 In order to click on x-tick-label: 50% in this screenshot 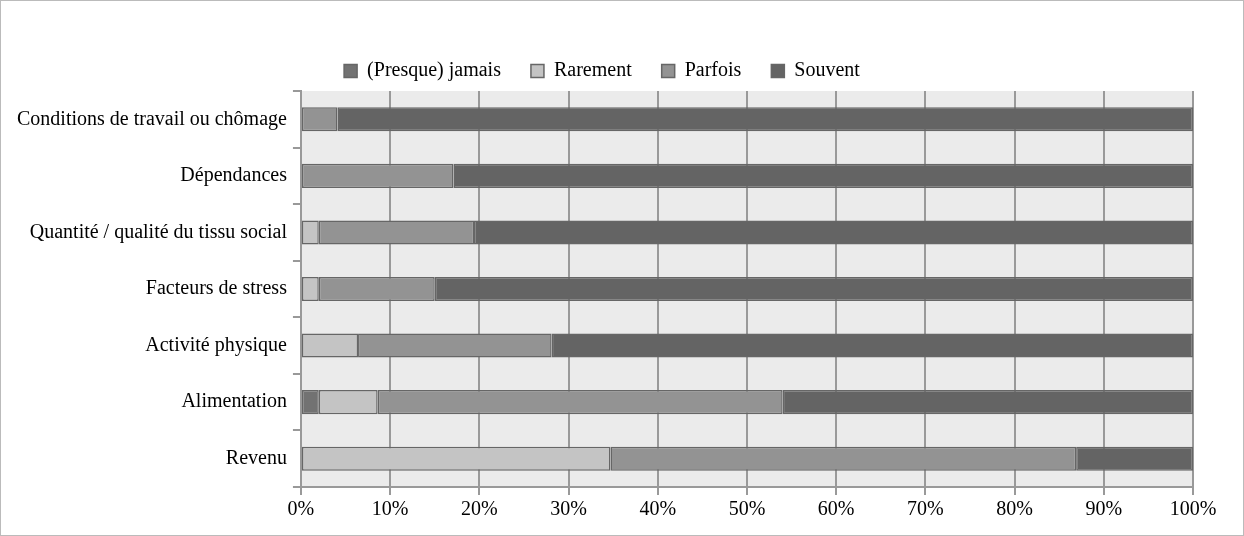, I will do `click(747, 508)`.